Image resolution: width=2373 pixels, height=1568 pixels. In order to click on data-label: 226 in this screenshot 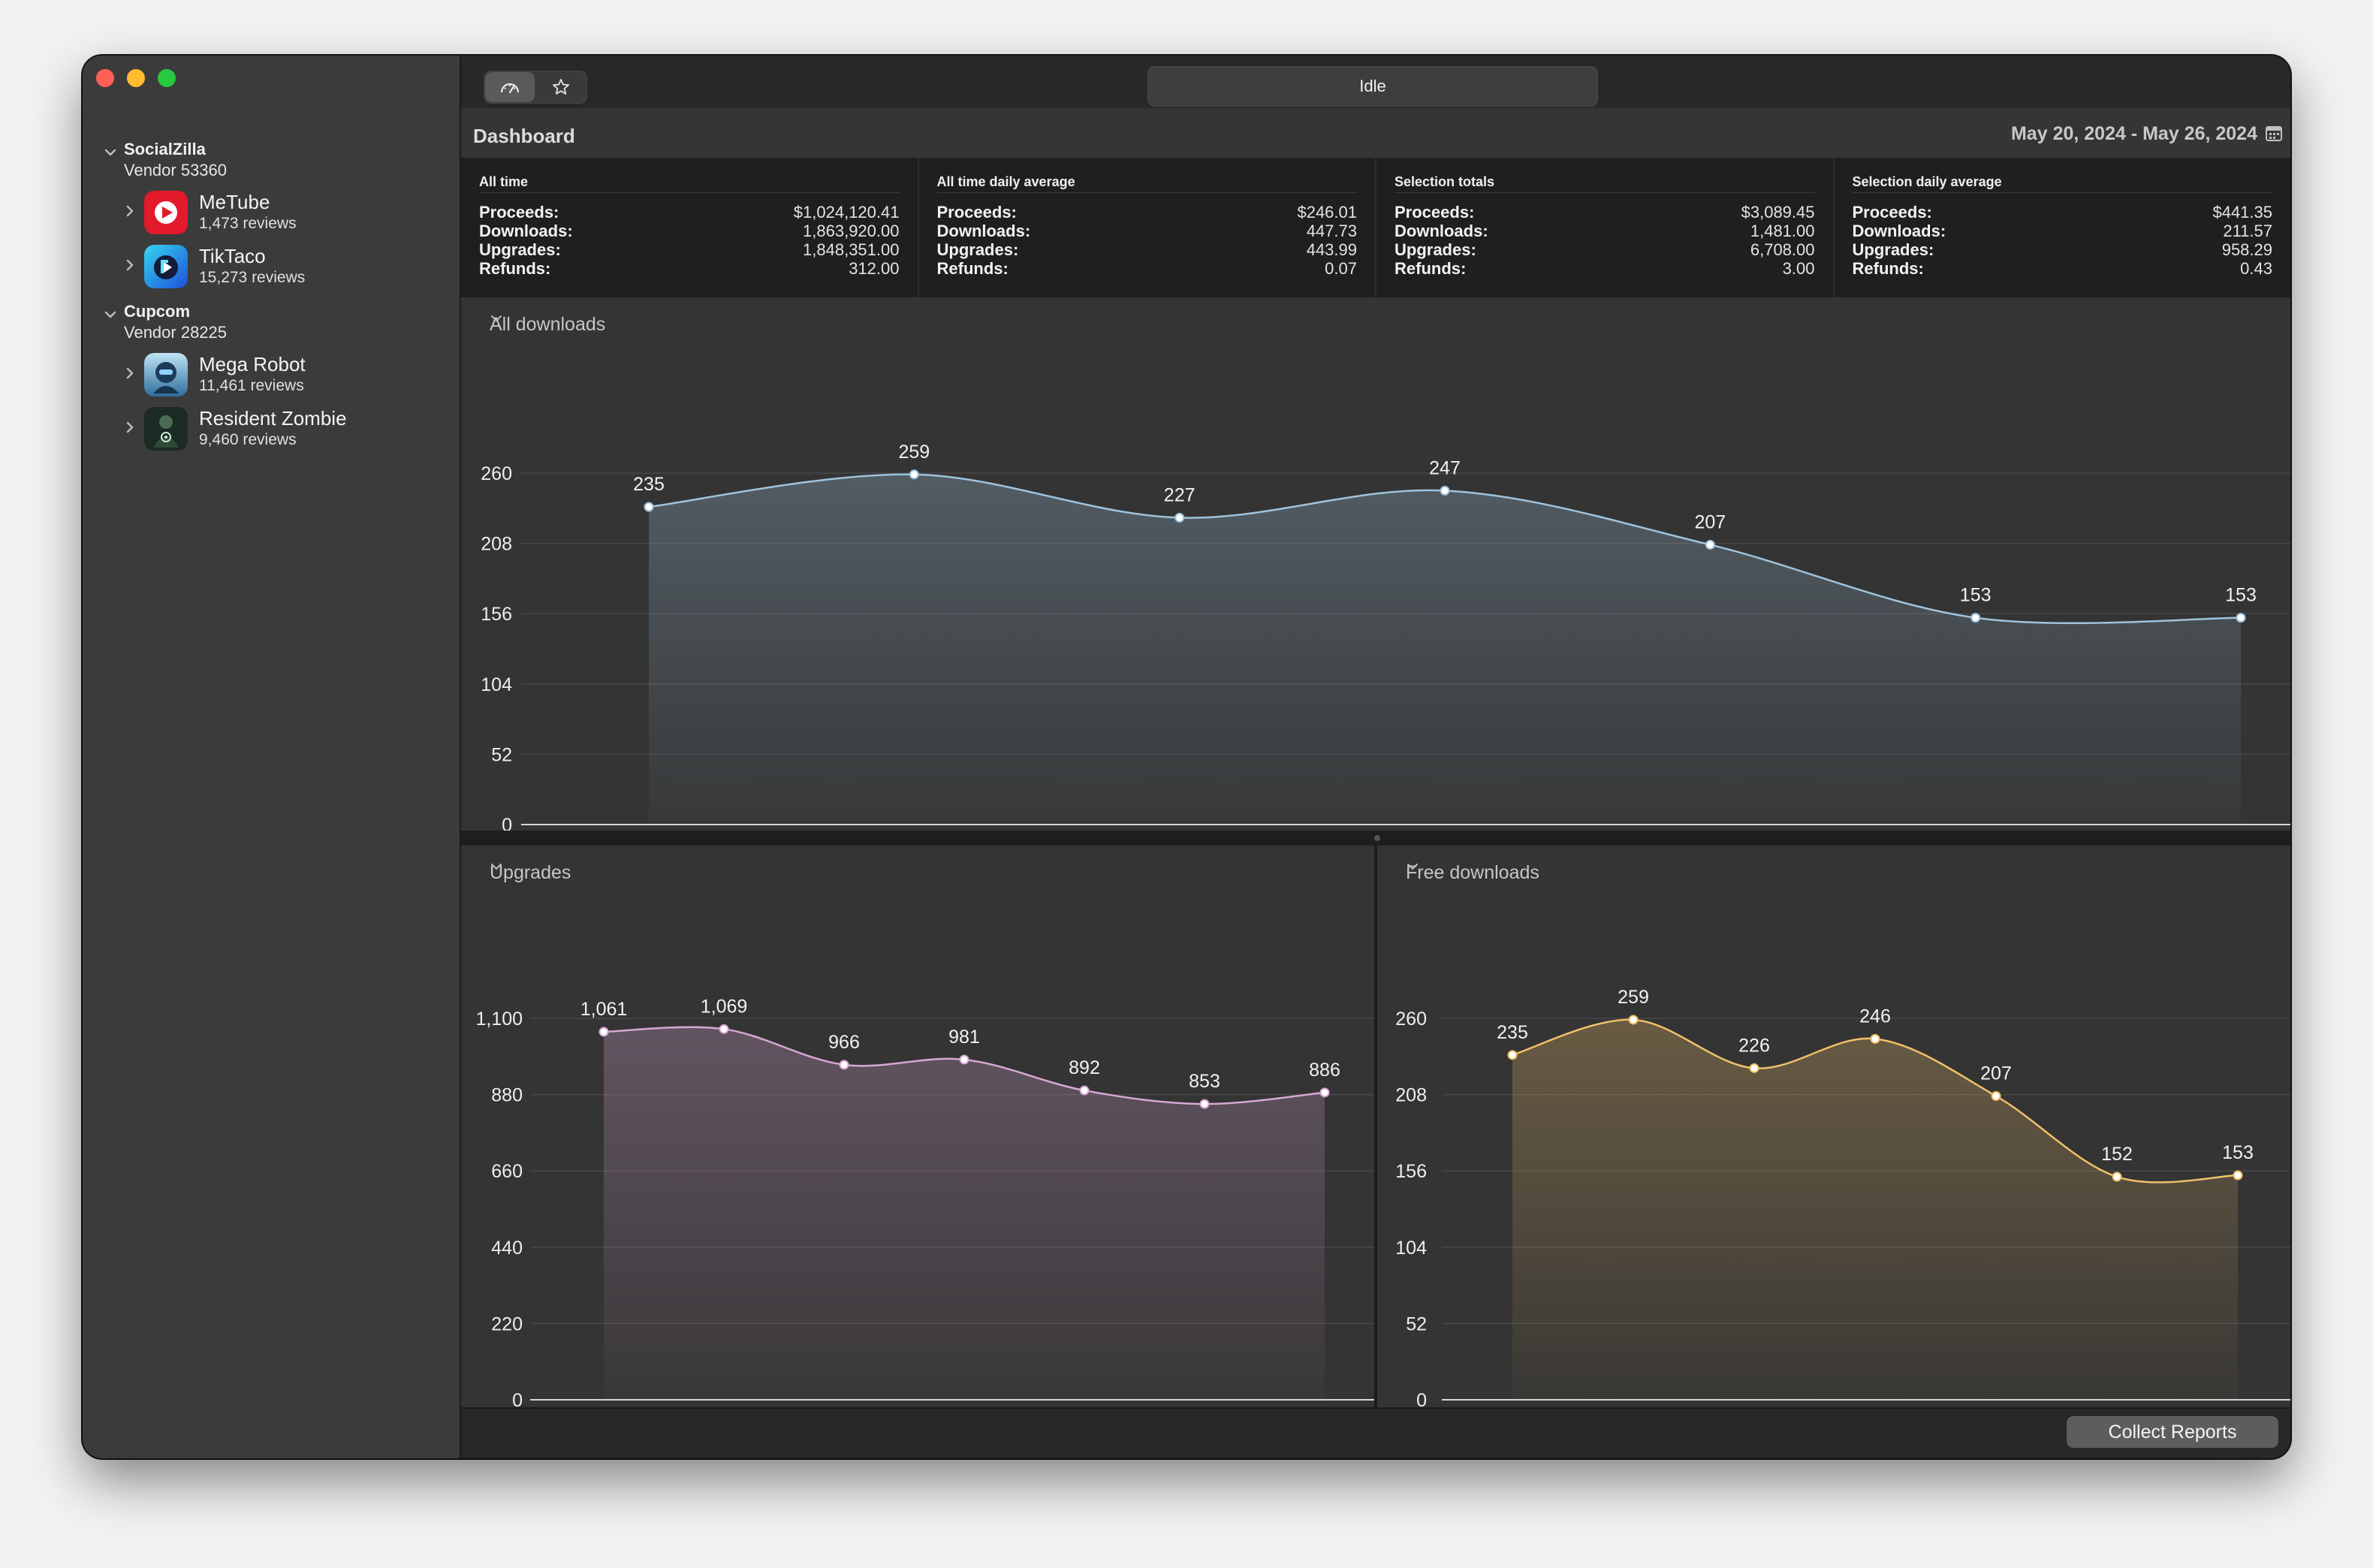, I will do `click(1754, 1046)`.